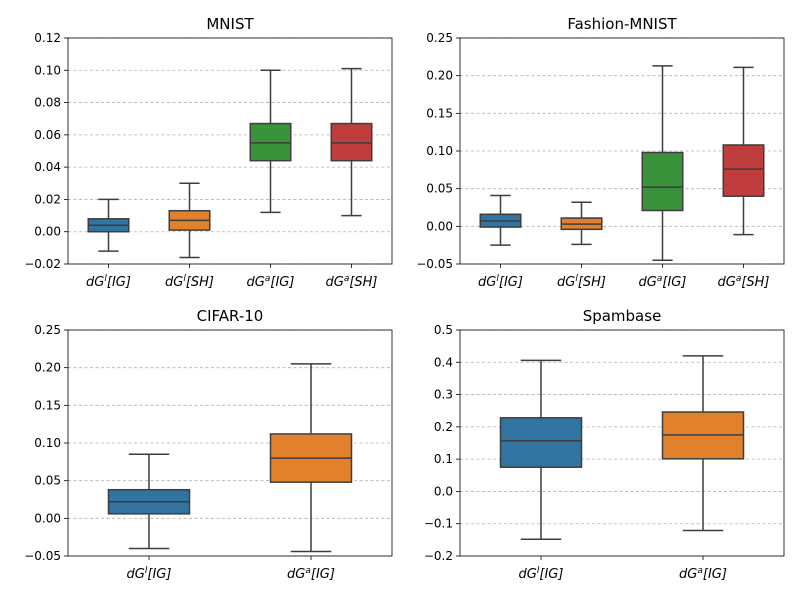 The width and height of the screenshot is (800, 600). Describe the element at coordinates (47, 167) in the screenshot. I see `y-tick-label: 0.04` at that location.